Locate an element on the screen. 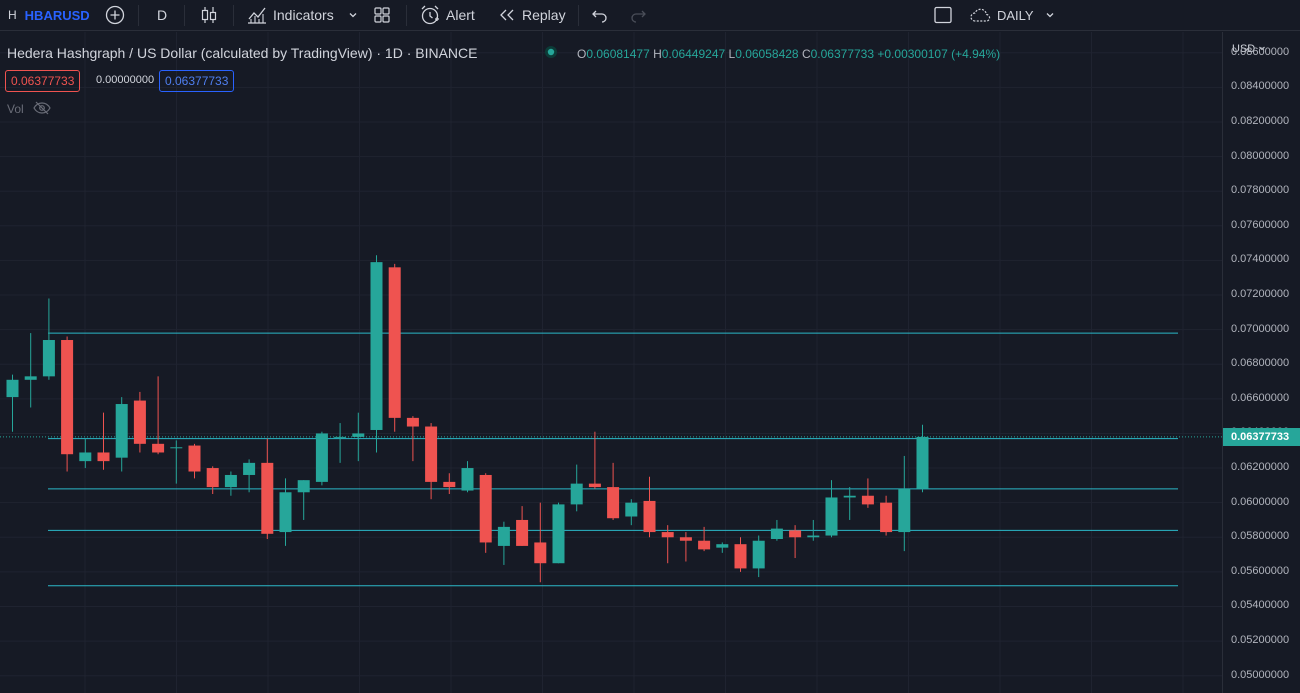 The width and height of the screenshot is (1300, 693). symbol-name: HBARUSD is located at coordinates (57, 15).